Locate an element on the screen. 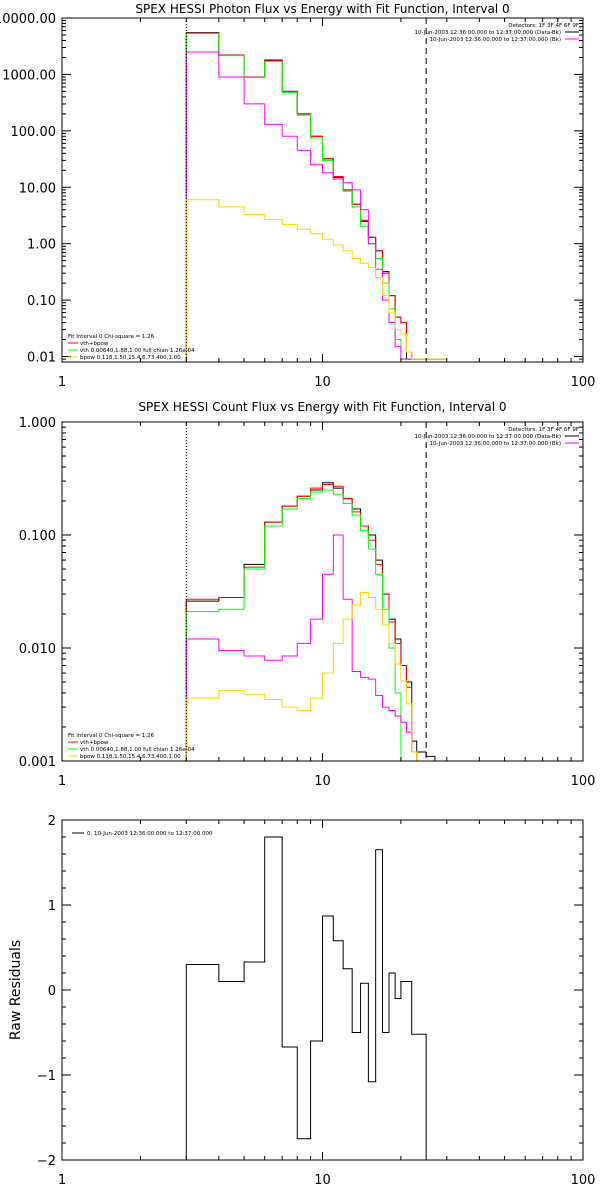  residual-step-line is located at coordinates (306, 998).